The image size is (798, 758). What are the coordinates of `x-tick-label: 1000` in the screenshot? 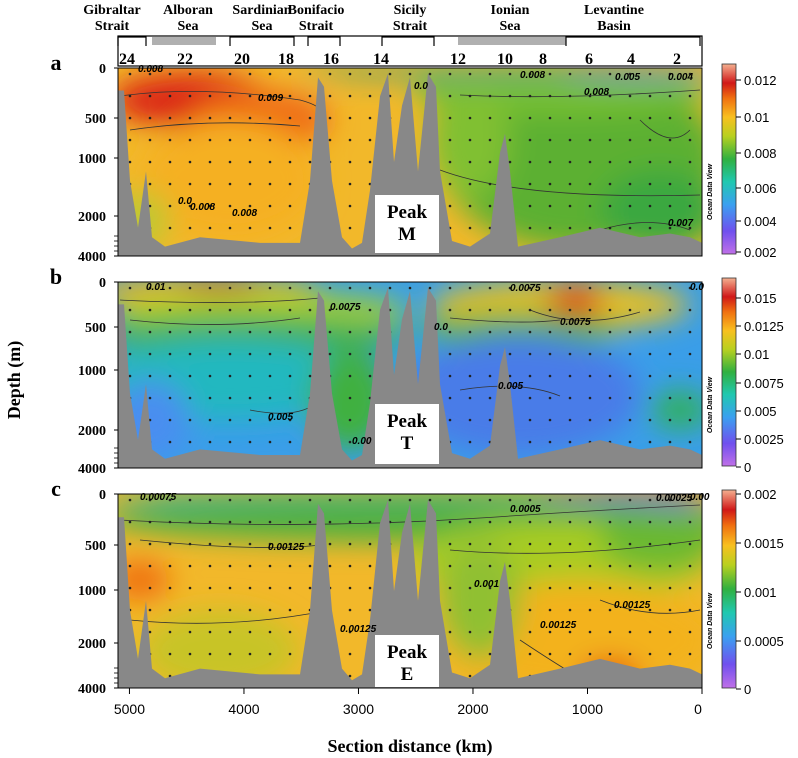 It's located at (587, 709).